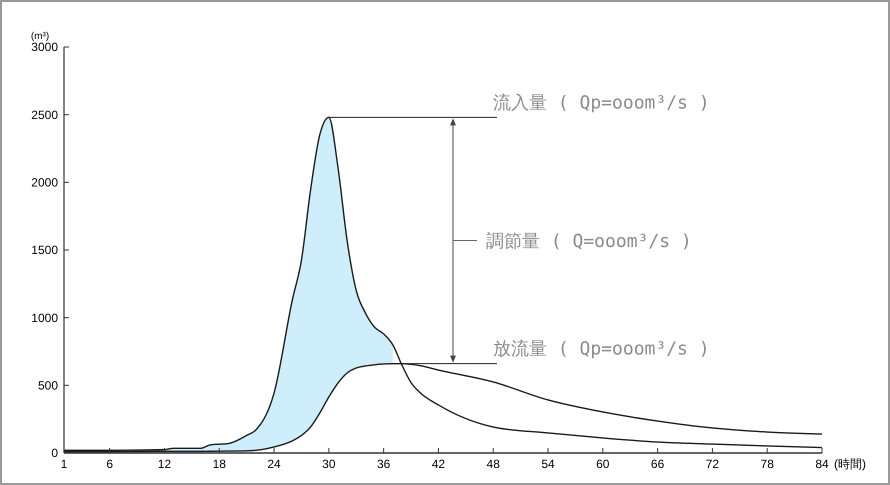 Image resolution: width=890 pixels, height=485 pixels. What do you see at coordinates (48, 385) in the screenshot?
I see `y-tick-label: 500` at bounding box center [48, 385].